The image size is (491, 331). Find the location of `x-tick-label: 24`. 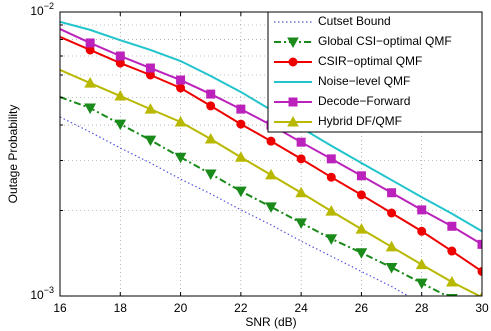

x-tick-label: 24 is located at coordinates (301, 308).